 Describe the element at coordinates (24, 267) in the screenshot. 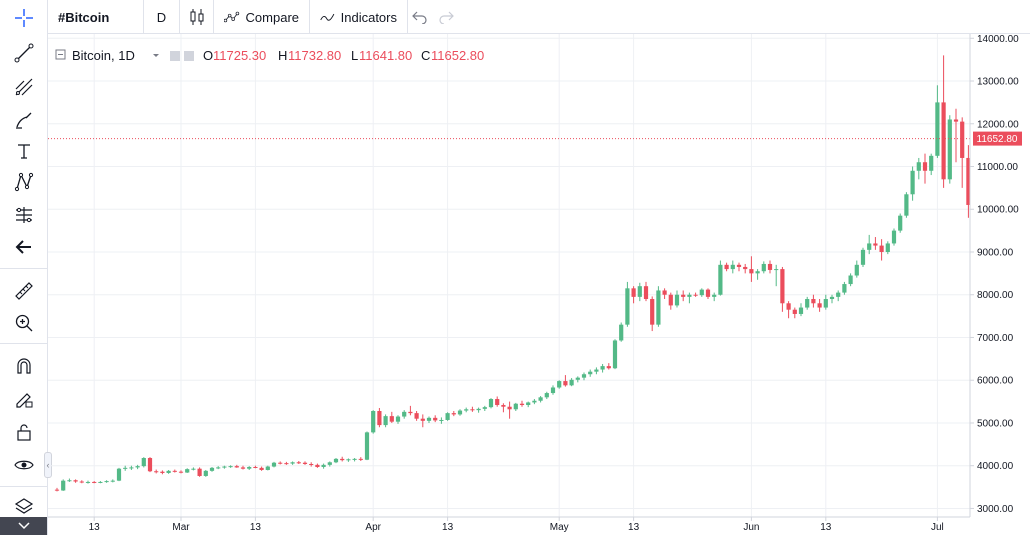

I see `left-toolbar` at that location.